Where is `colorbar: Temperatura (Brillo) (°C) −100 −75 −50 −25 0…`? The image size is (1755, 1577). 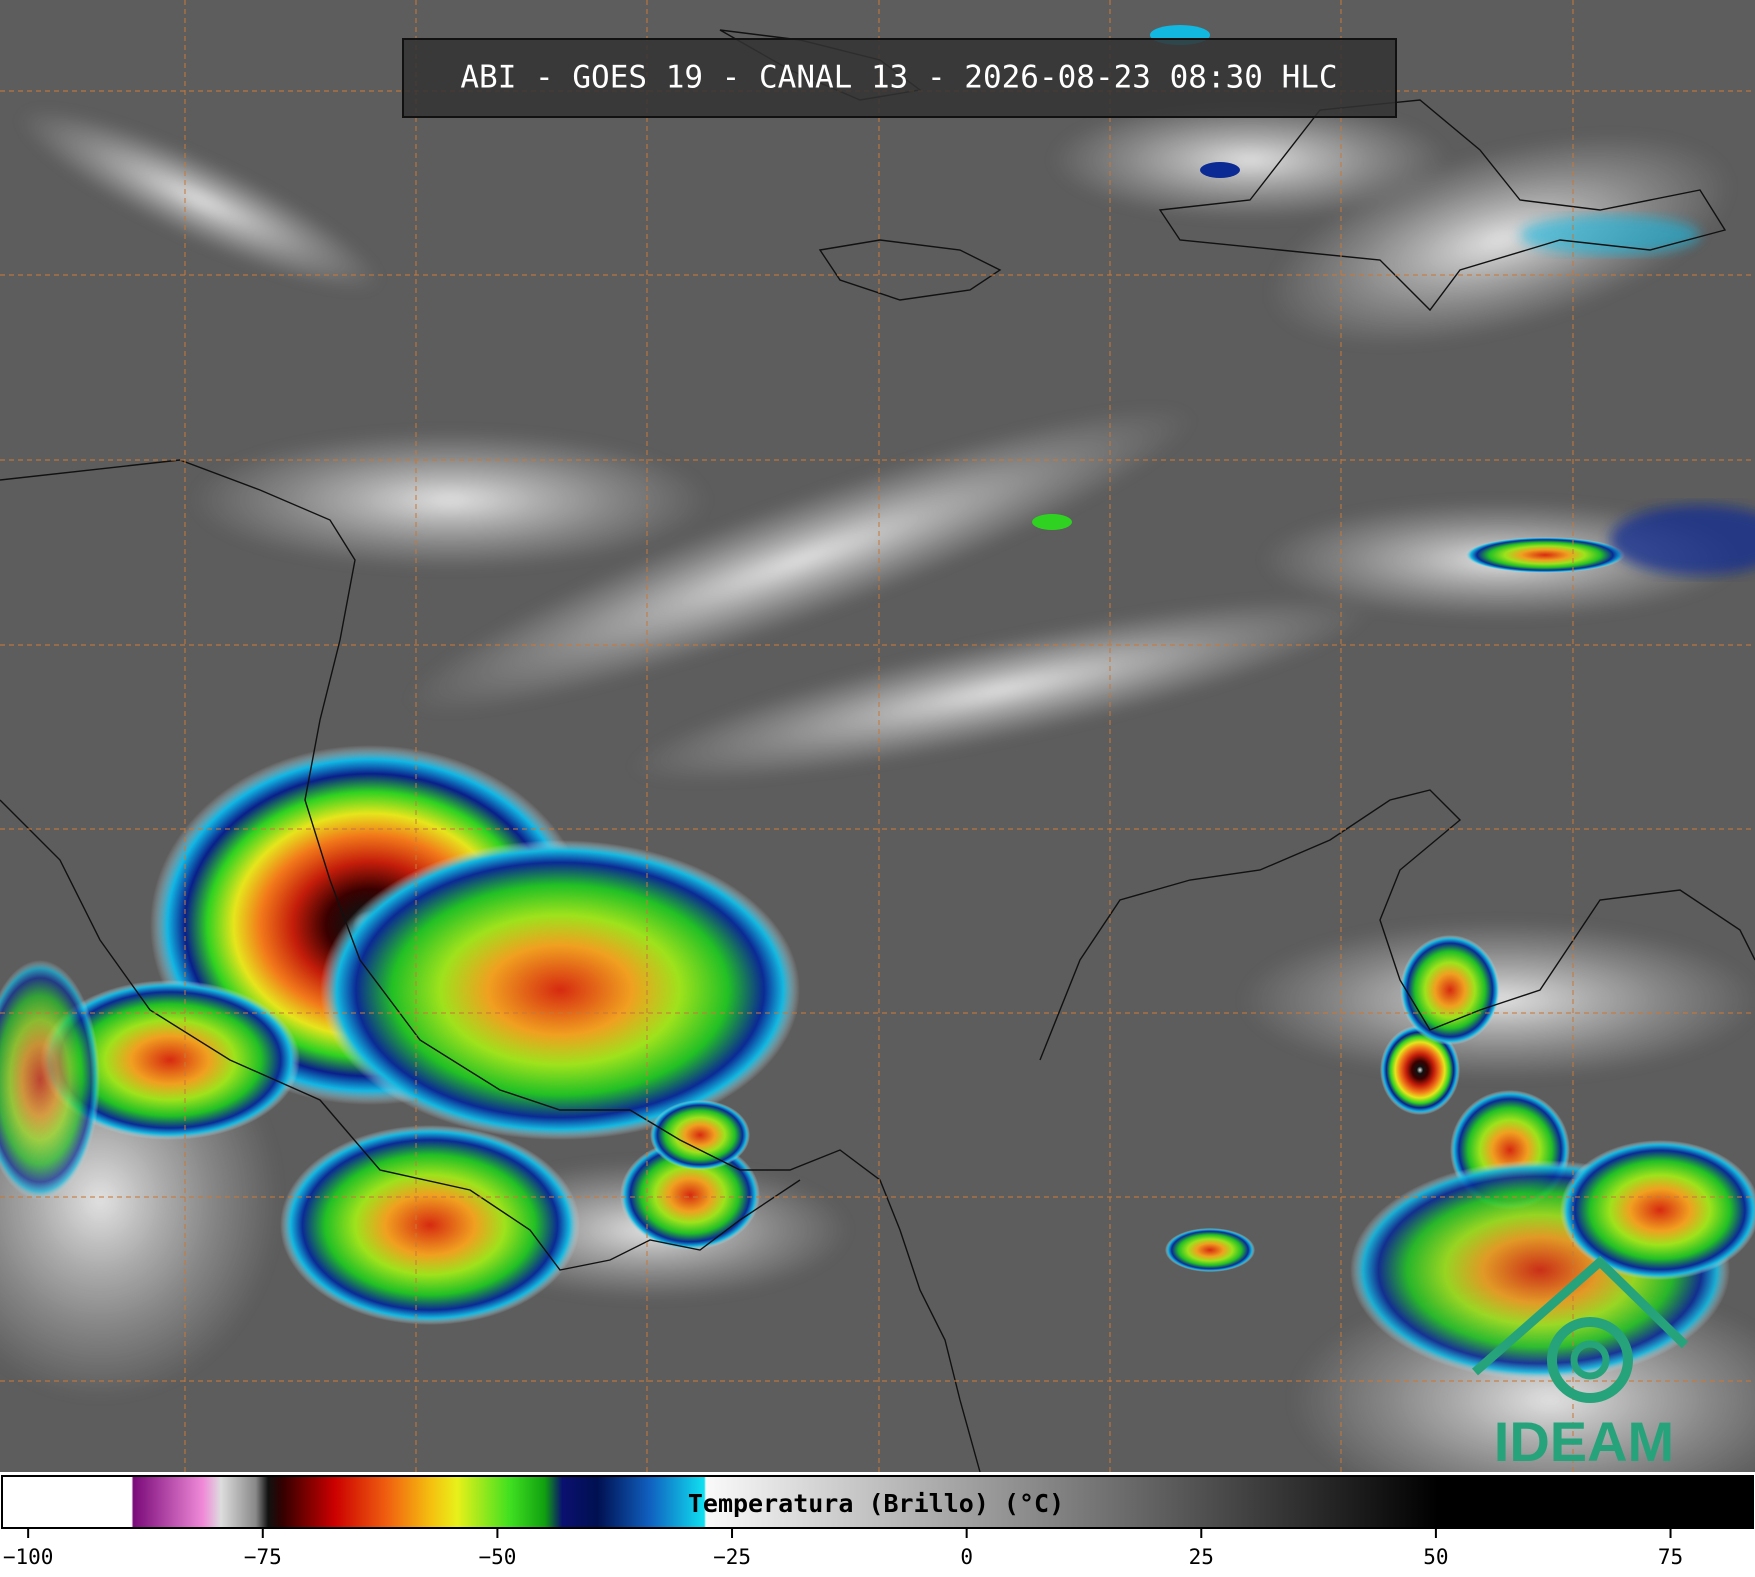 colorbar: Temperatura (Brillo) (°C) −100 −75 −50 −25 0… is located at coordinates (877, 1520).